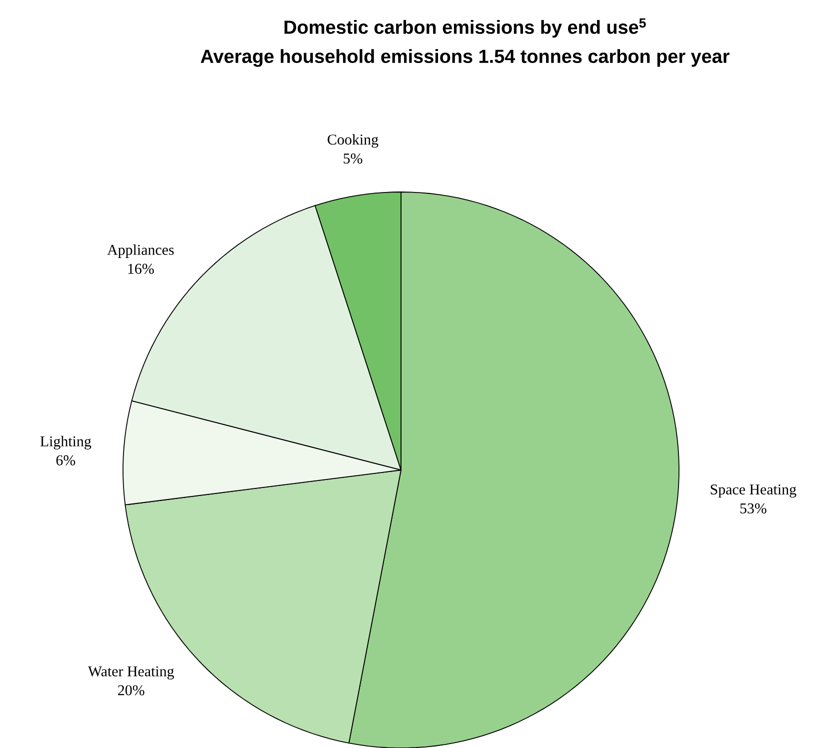  I want to click on chart-title: Domestic carbon emissions by end use$^{5}$, so click(465, 28).